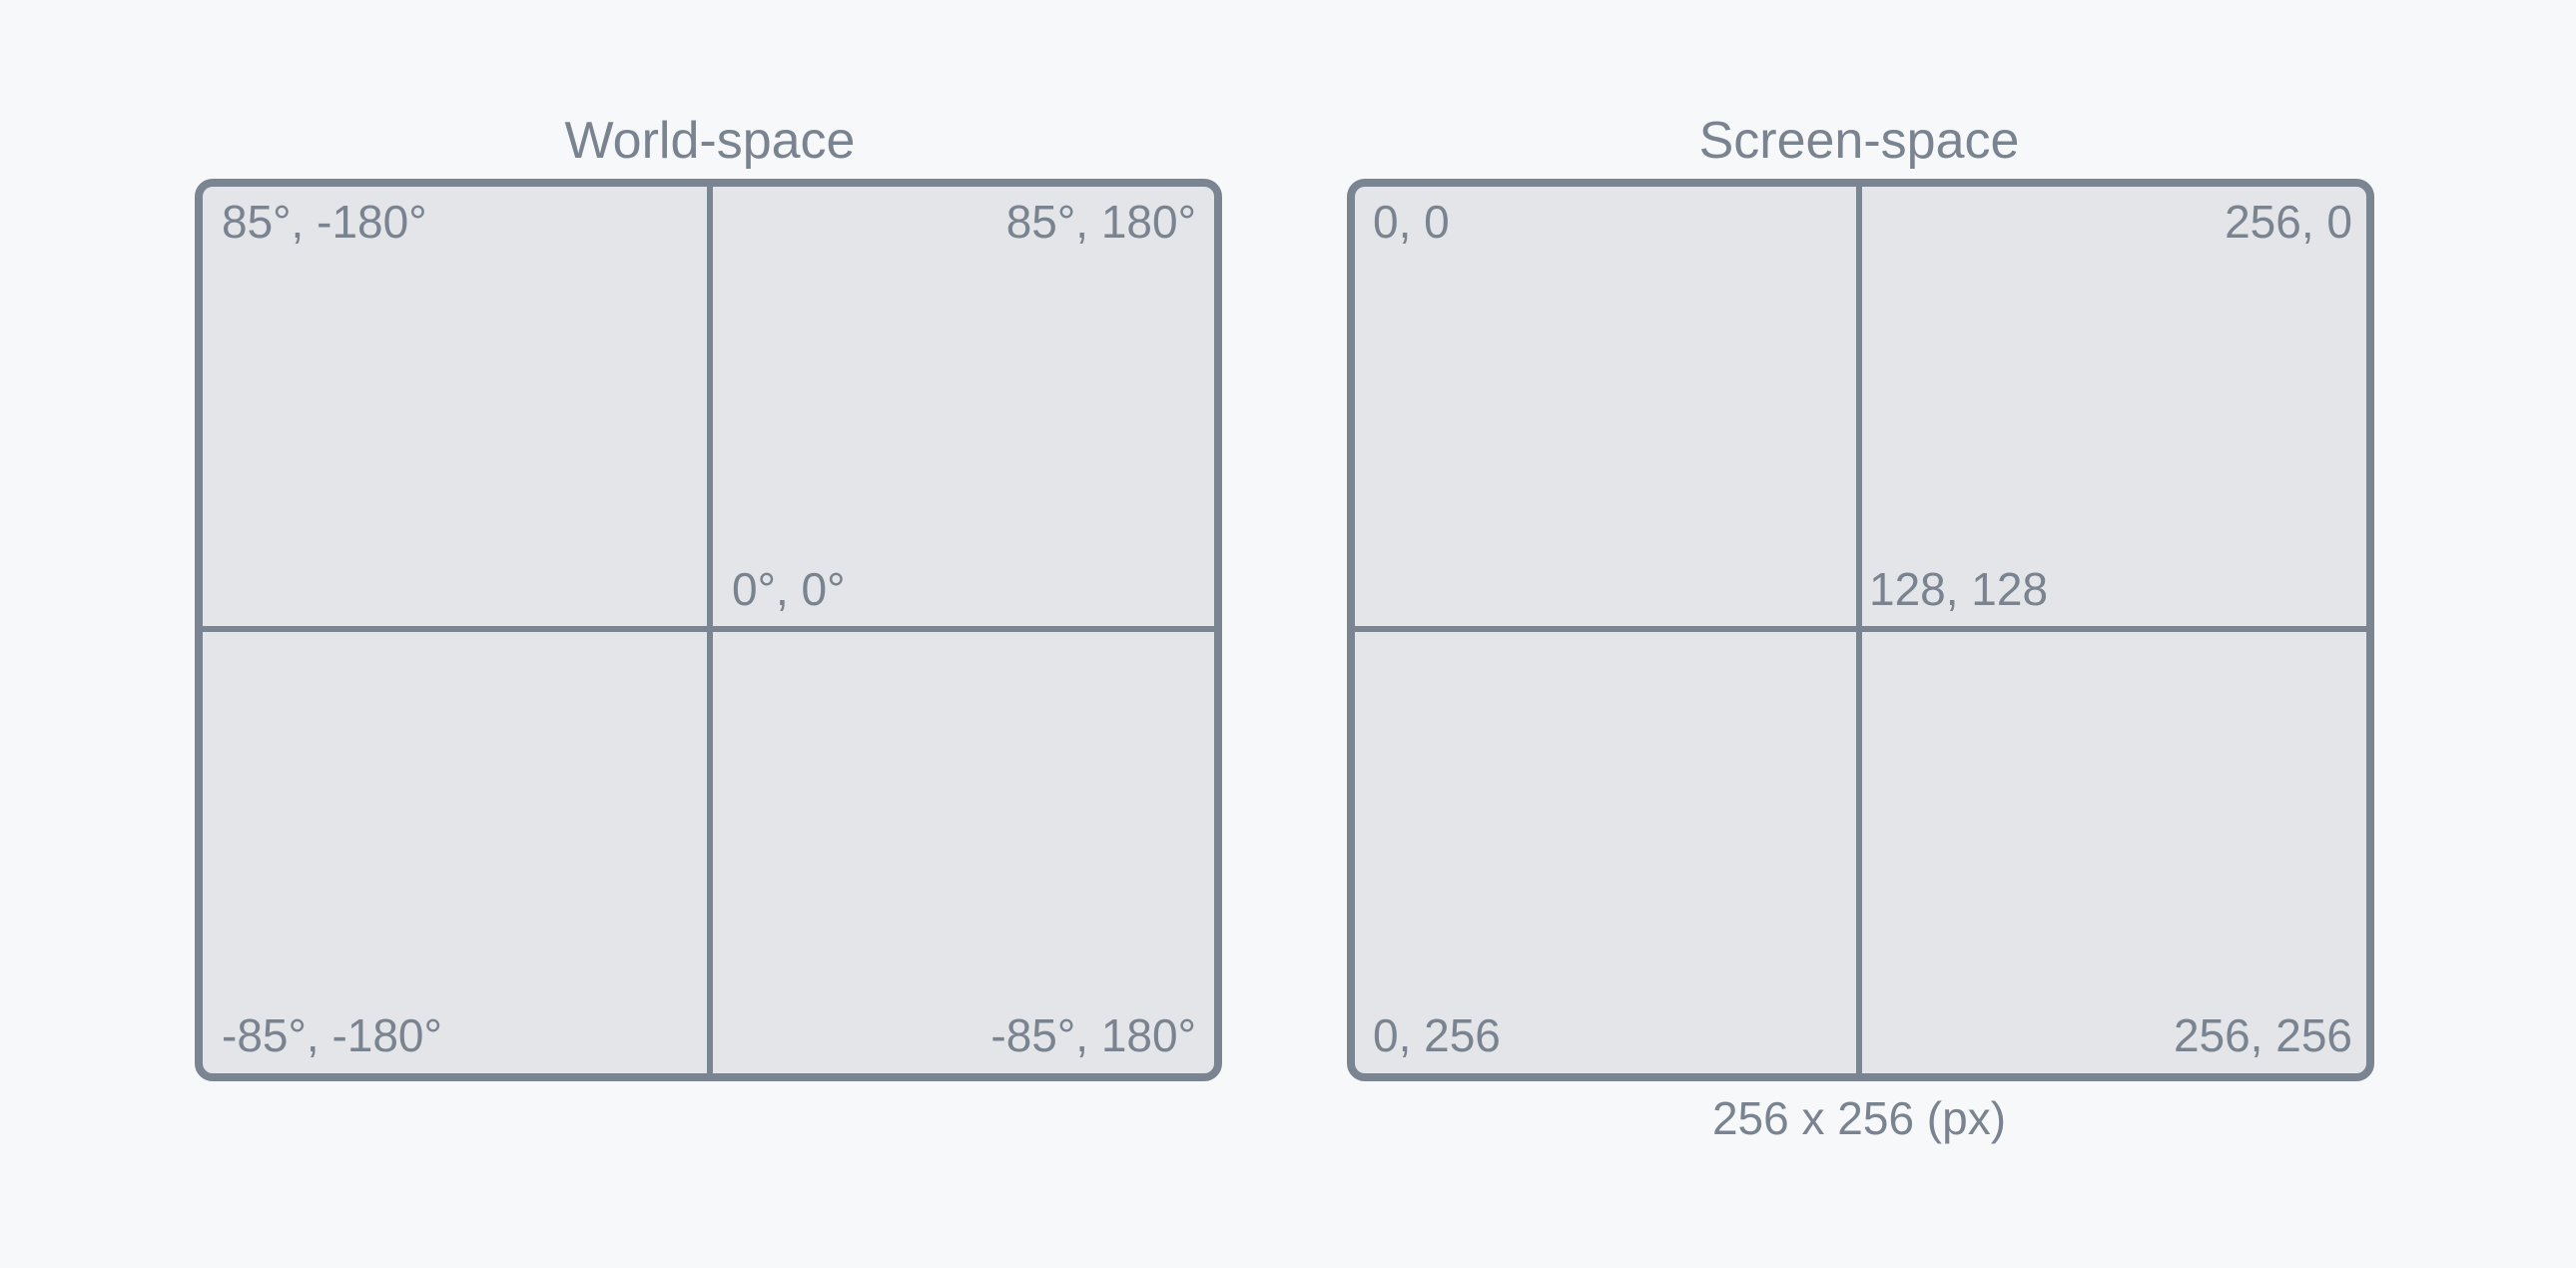 The image size is (2576, 1268). Describe the element at coordinates (1437, 1035) in the screenshot. I see `screen-bottom-left-label: 0, 256` at that location.